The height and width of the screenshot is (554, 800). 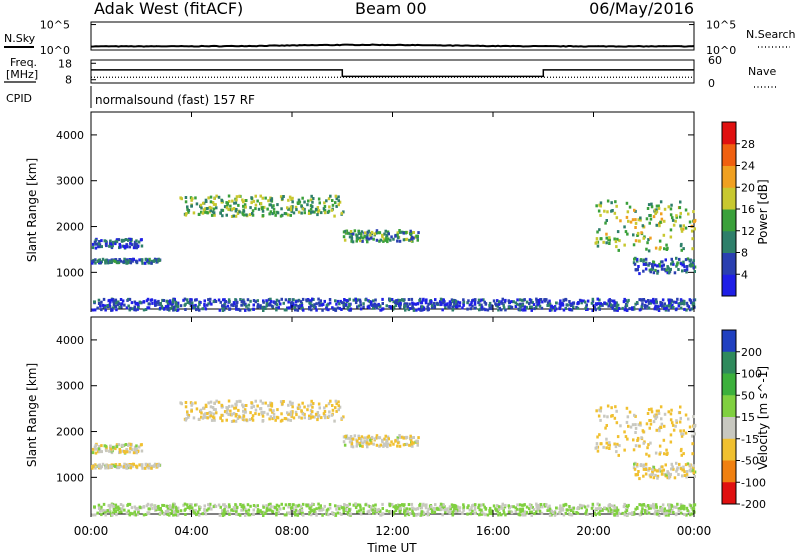 What do you see at coordinates (70, 477) in the screenshot?
I see `y-tick-label: 1000` at bounding box center [70, 477].